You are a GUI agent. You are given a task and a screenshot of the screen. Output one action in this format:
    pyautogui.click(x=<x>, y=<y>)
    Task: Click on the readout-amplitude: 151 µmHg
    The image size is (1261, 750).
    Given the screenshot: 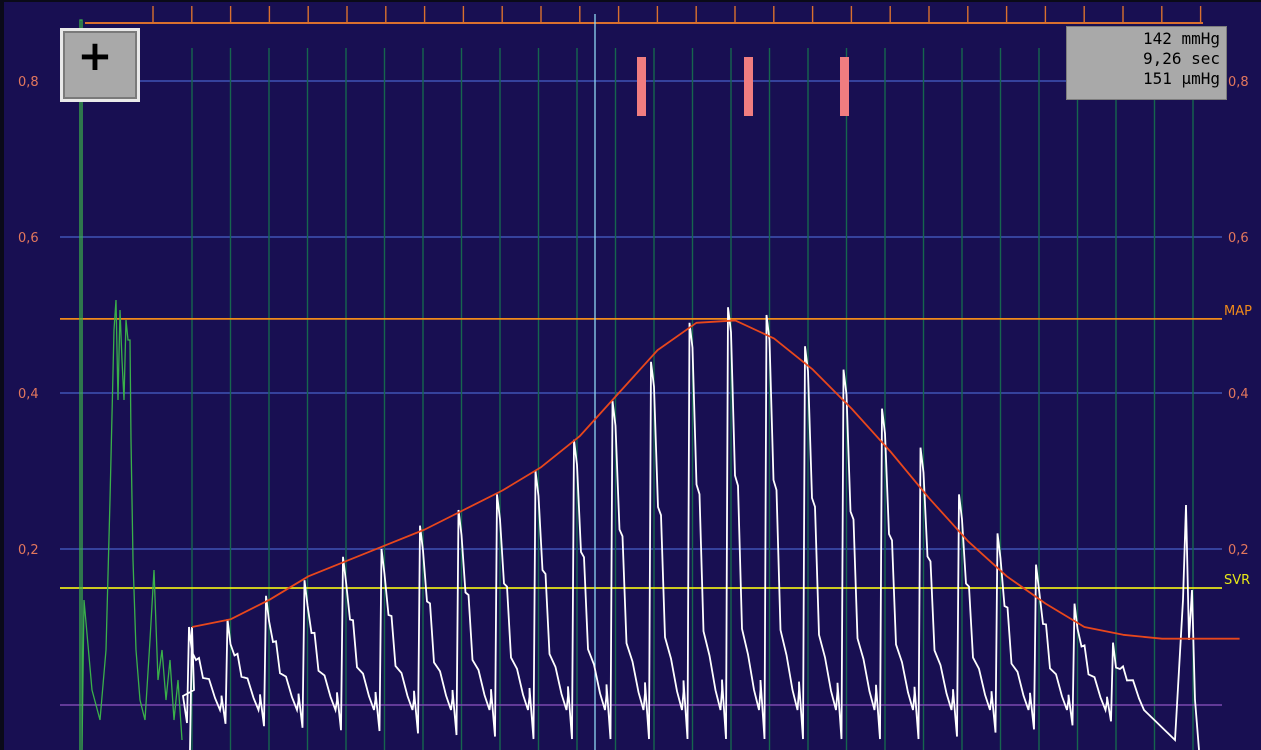 What is the action you would take?
    pyautogui.click(x=1181, y=78)
    